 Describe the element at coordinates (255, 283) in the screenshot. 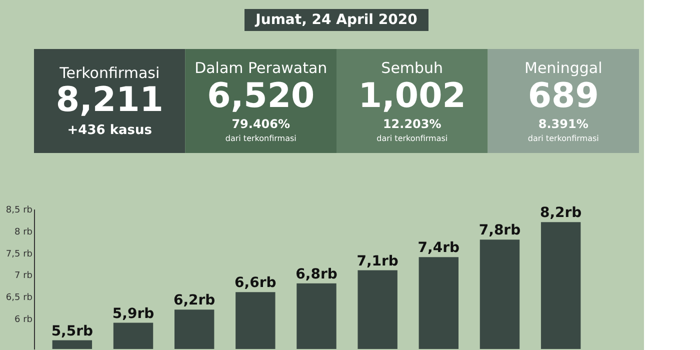

I see `data-label: 6,6rb` at that location.